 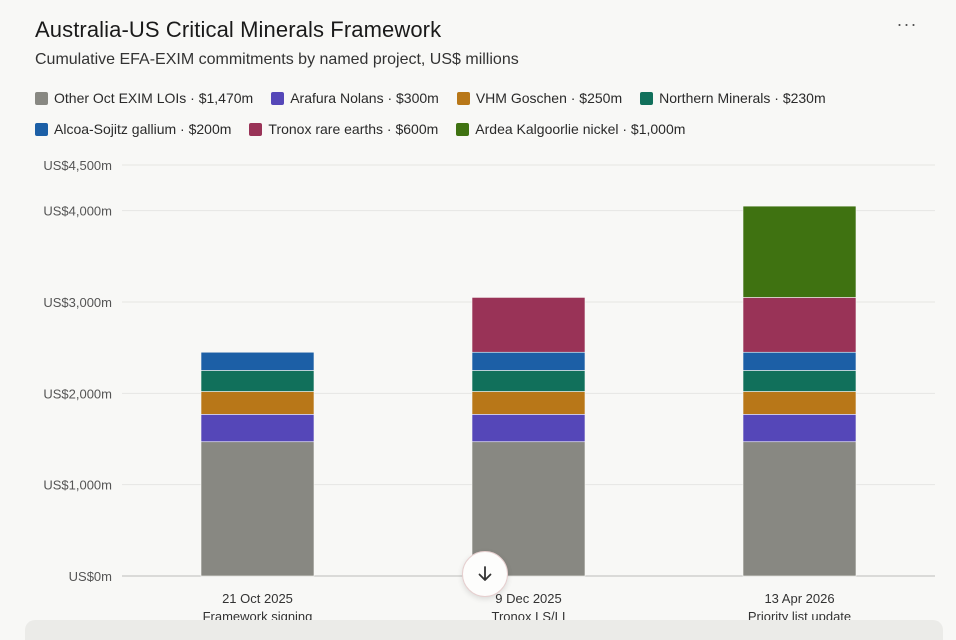 I want to click on legend-label: Other Oct EXIM LOIs · $1,470m, so click(x=154, y=98).